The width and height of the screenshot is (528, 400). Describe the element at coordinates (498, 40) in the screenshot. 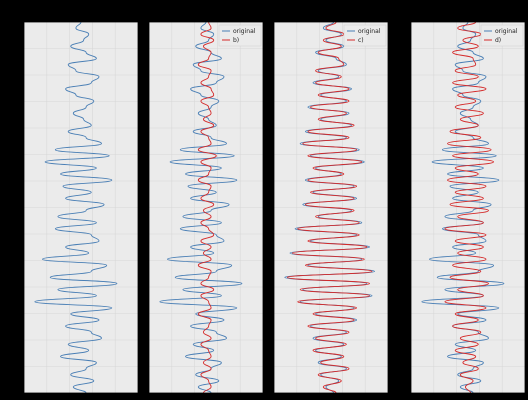

I see `panel-4-legend-label: d)` at that location.